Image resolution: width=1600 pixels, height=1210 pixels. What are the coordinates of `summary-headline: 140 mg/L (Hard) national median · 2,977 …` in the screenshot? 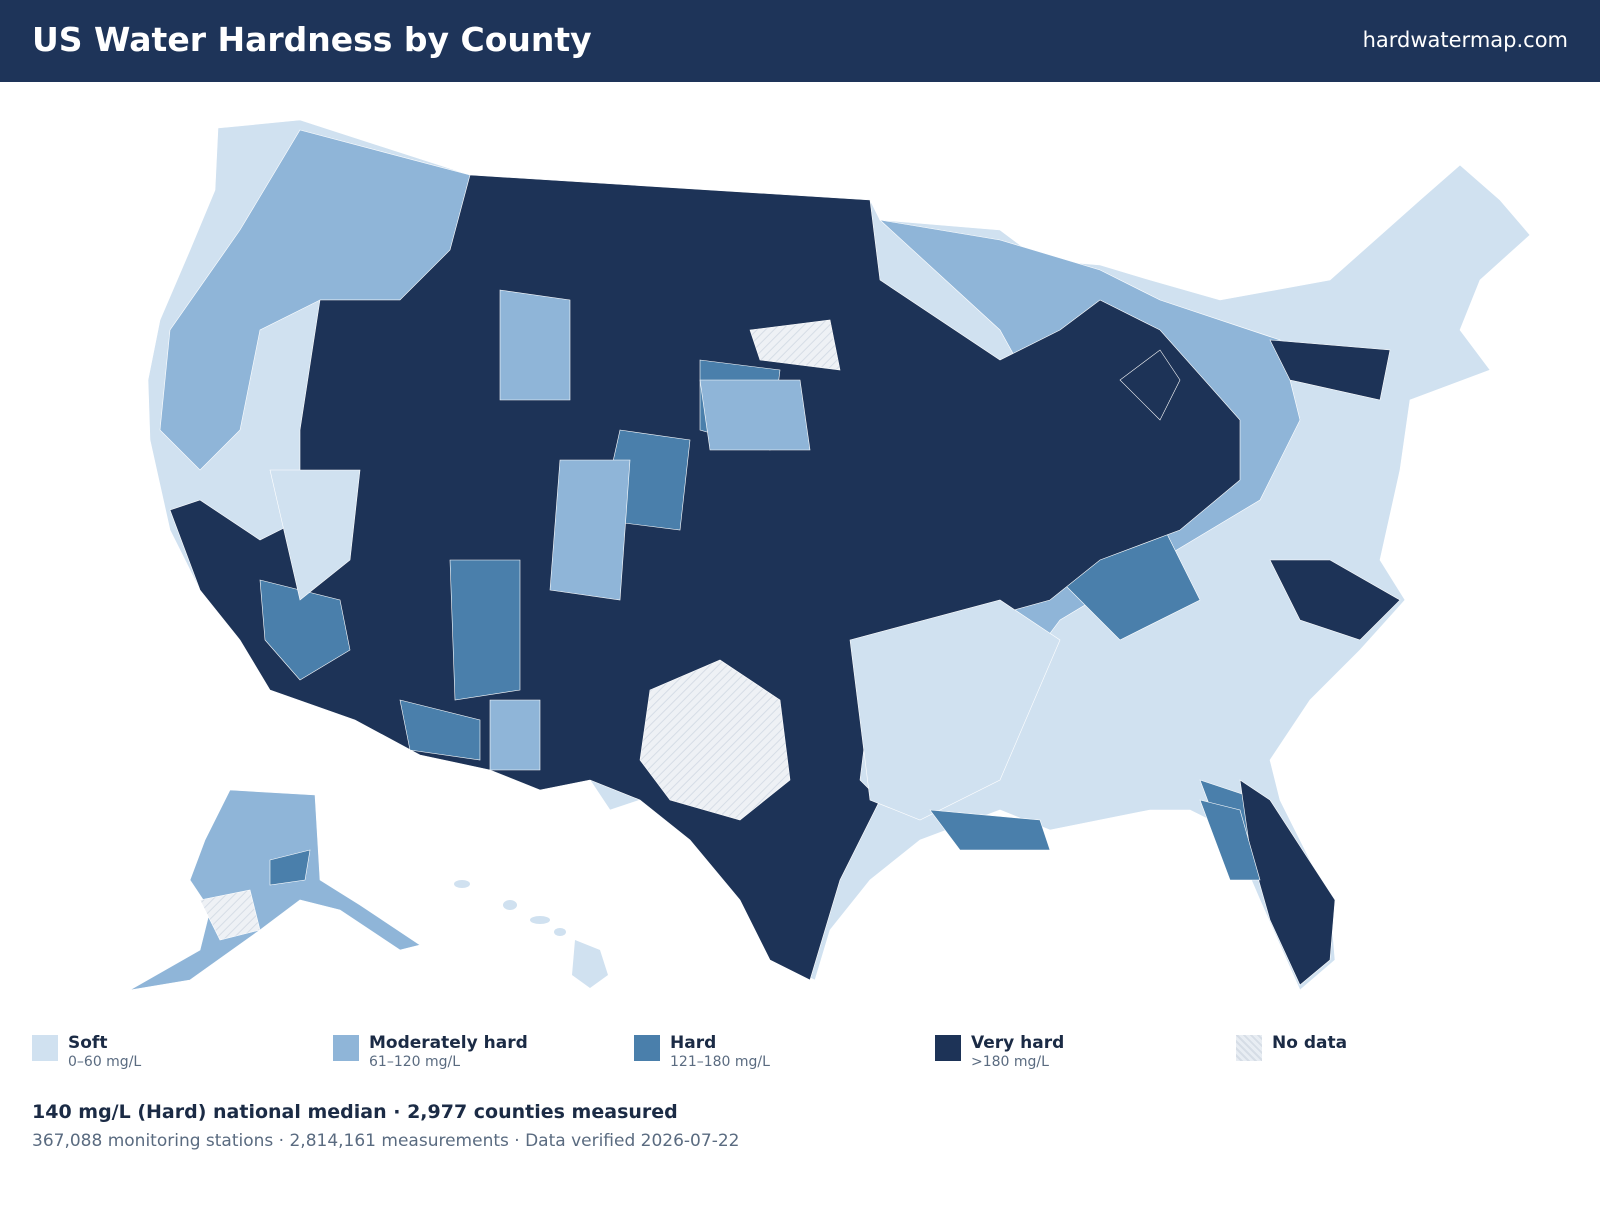 It's located at (355, 1112).